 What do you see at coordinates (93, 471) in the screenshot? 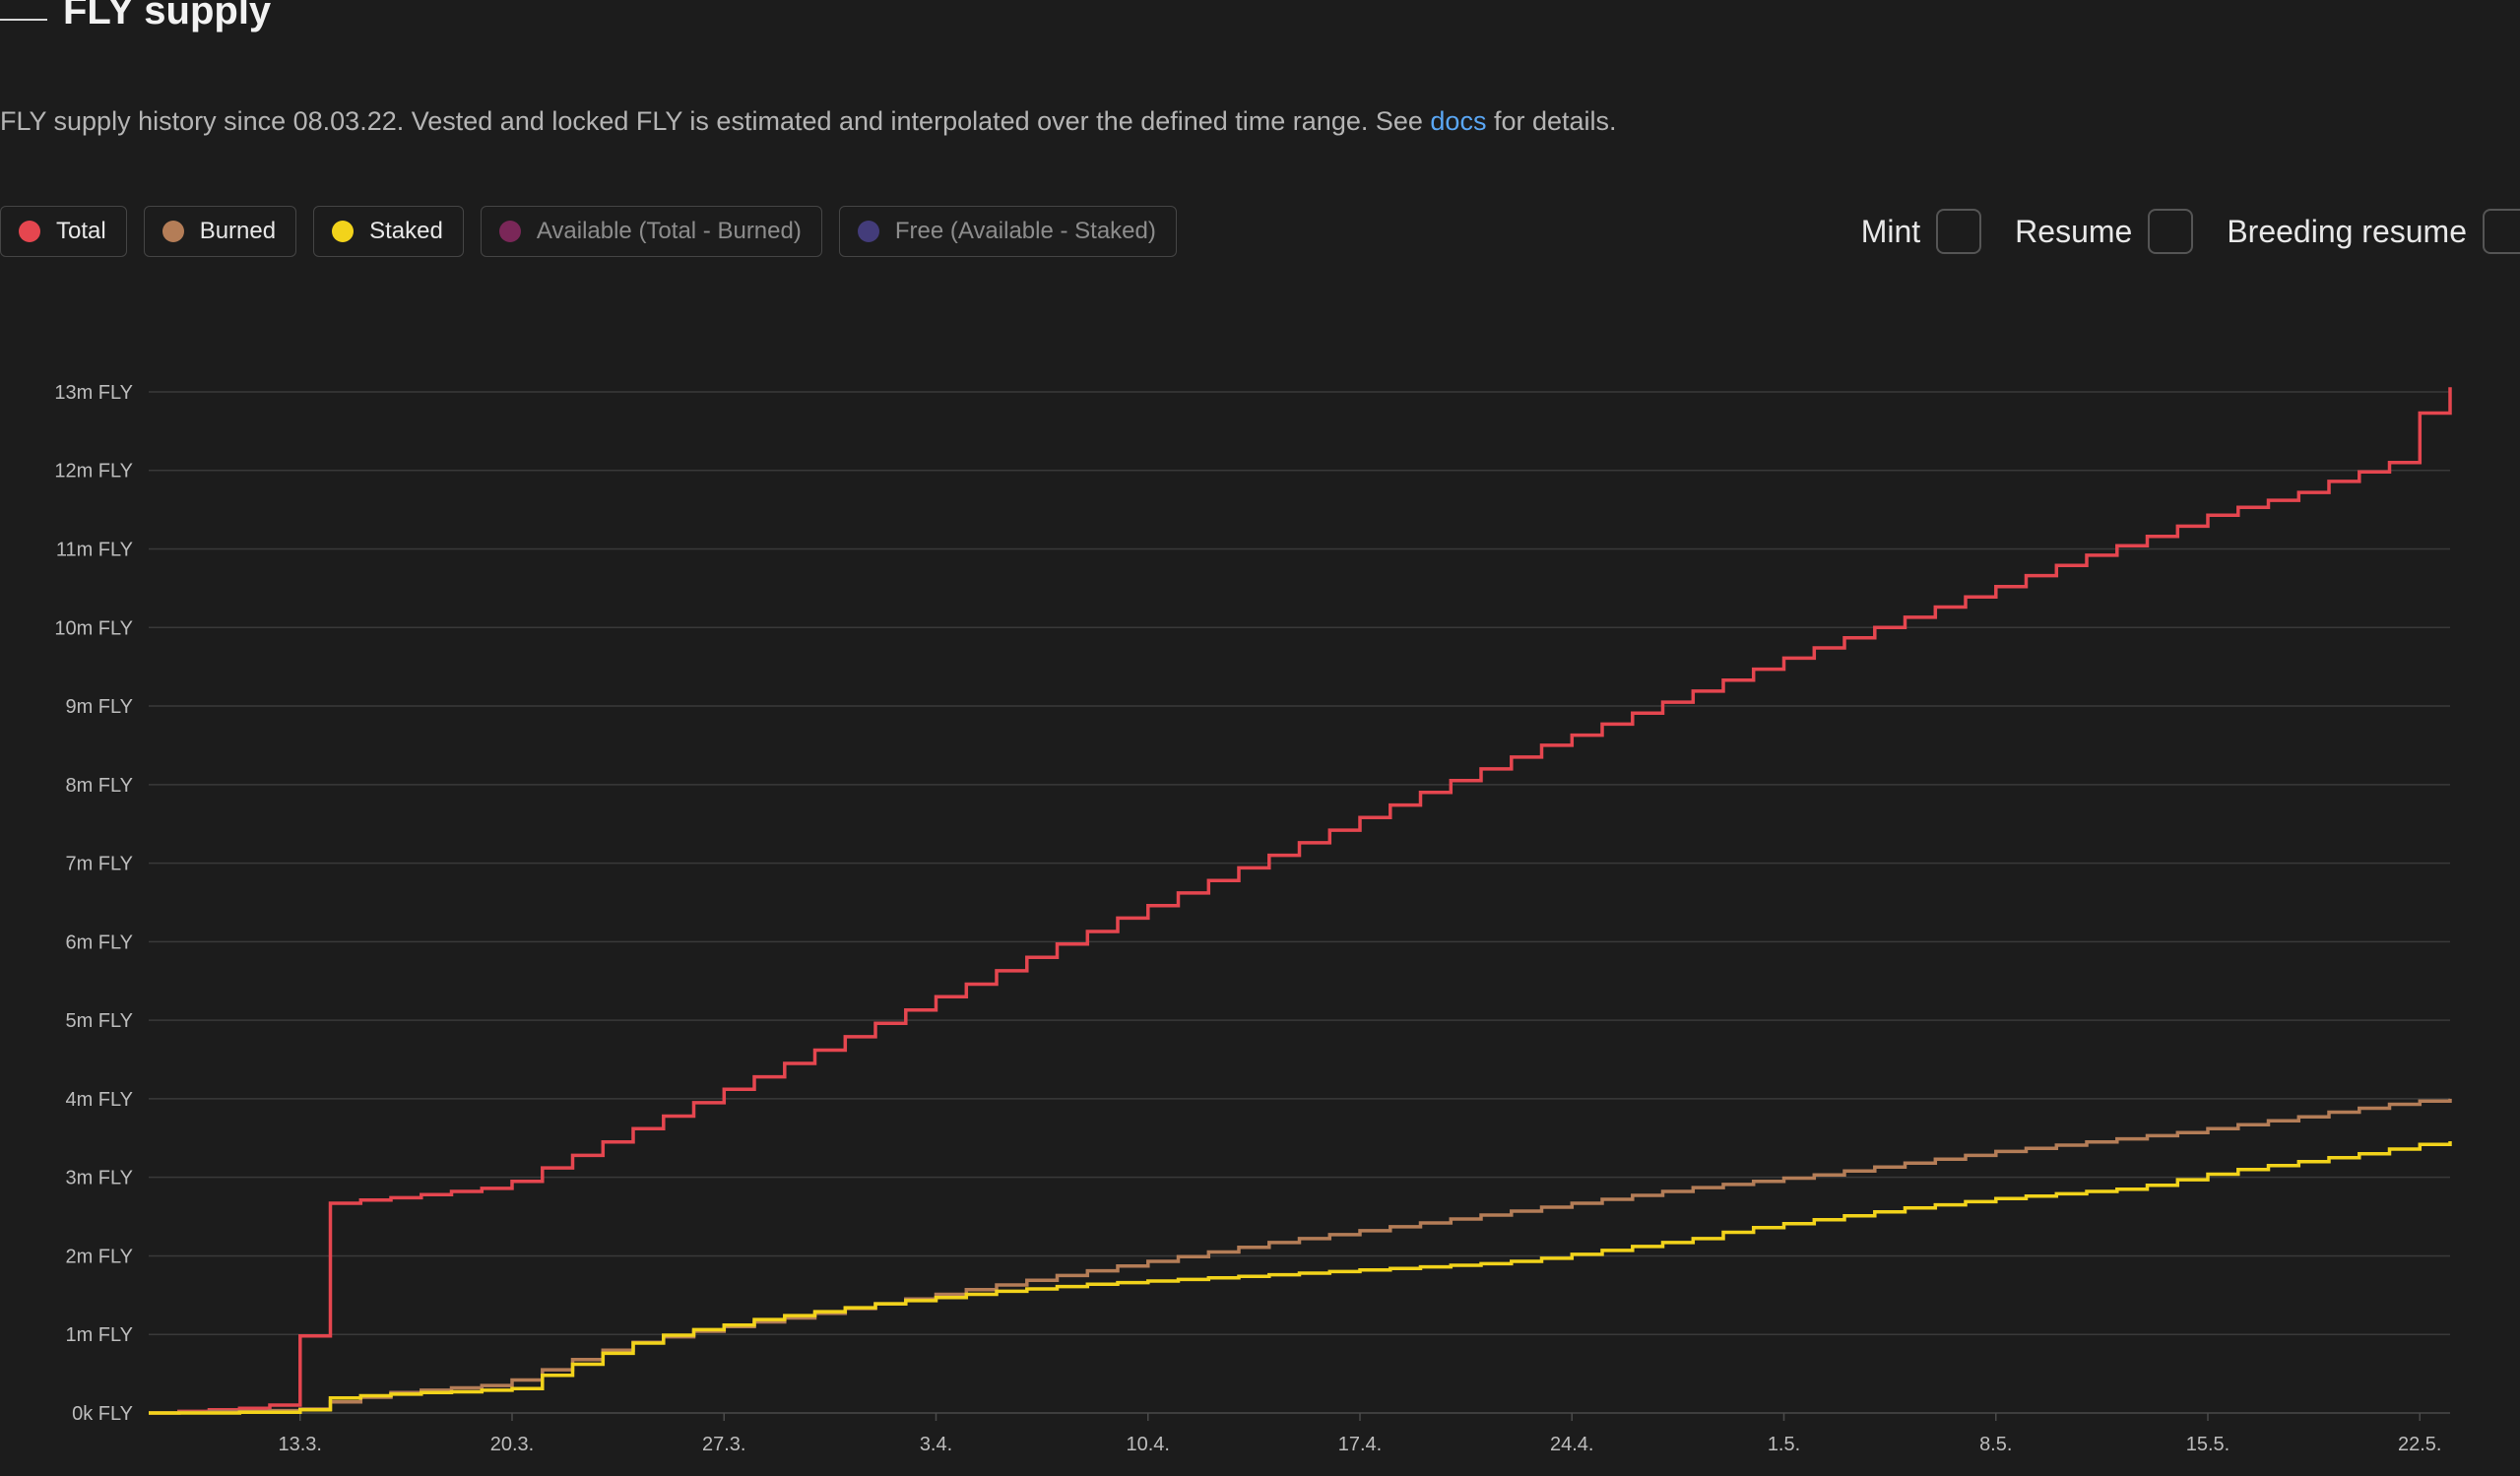
I see `y-tick-label: 12m FLY` at bounding box center [93, 471].